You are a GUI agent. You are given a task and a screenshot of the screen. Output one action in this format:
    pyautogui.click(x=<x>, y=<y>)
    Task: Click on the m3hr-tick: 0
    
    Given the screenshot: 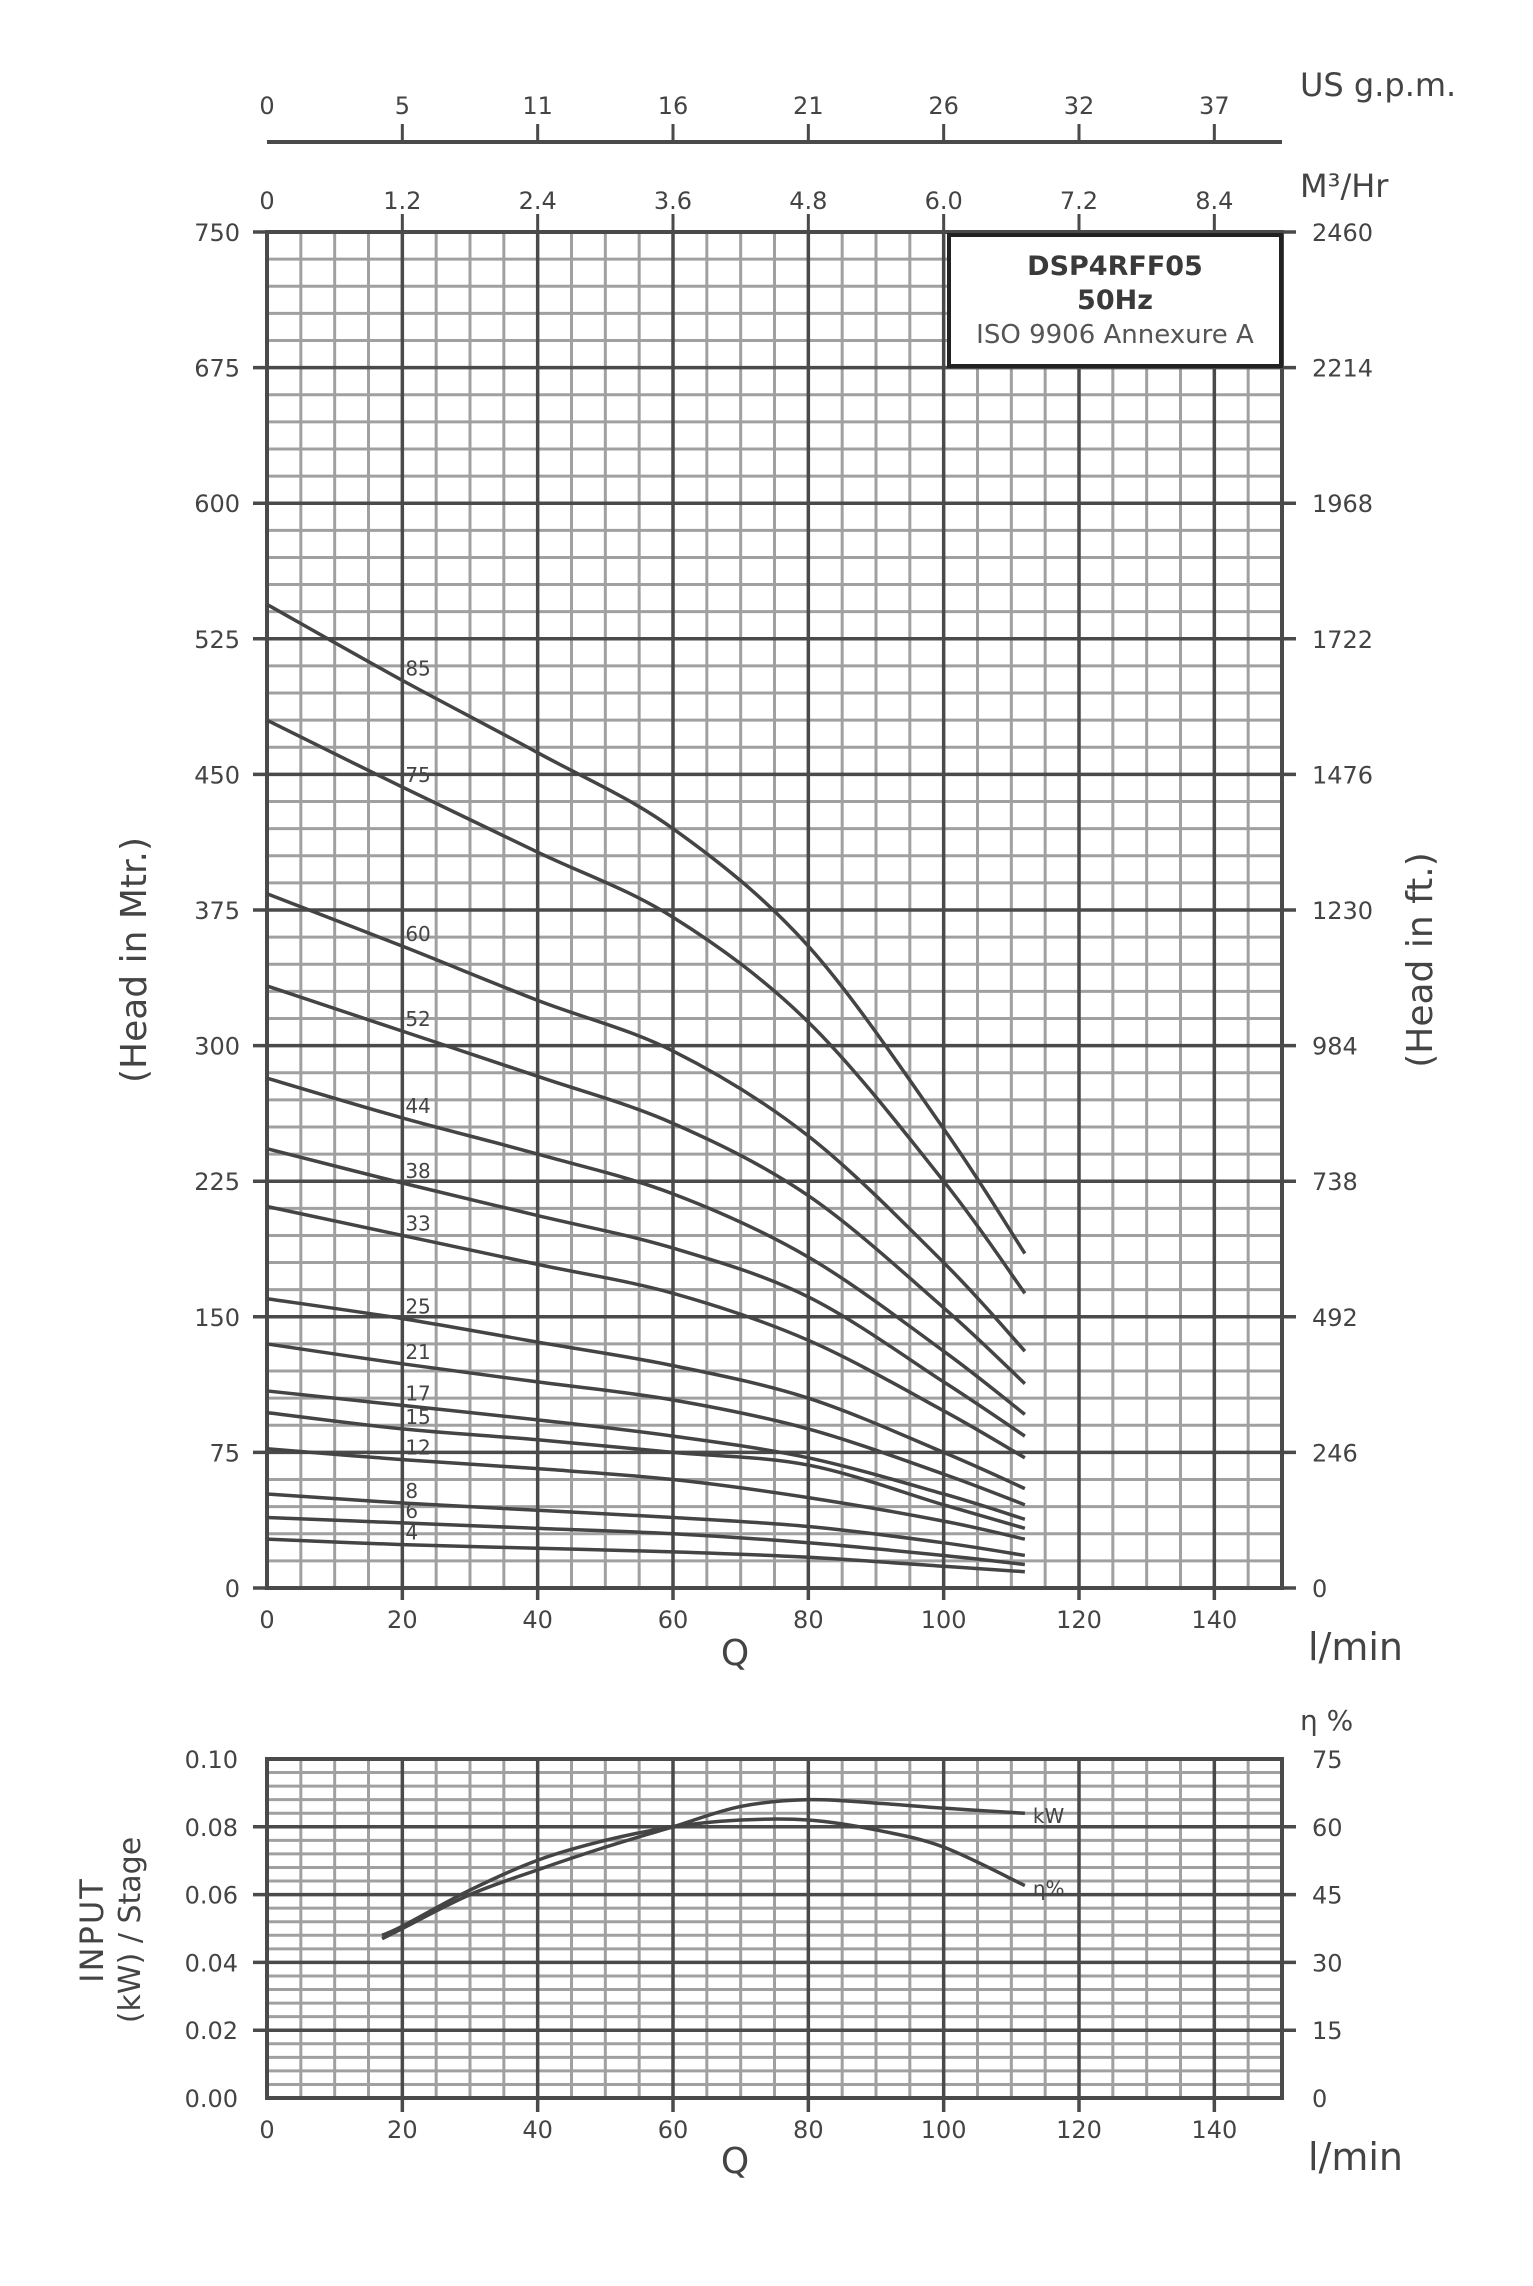 What is the action you would take?
    pyautogui.click(x=266, y=201)
    